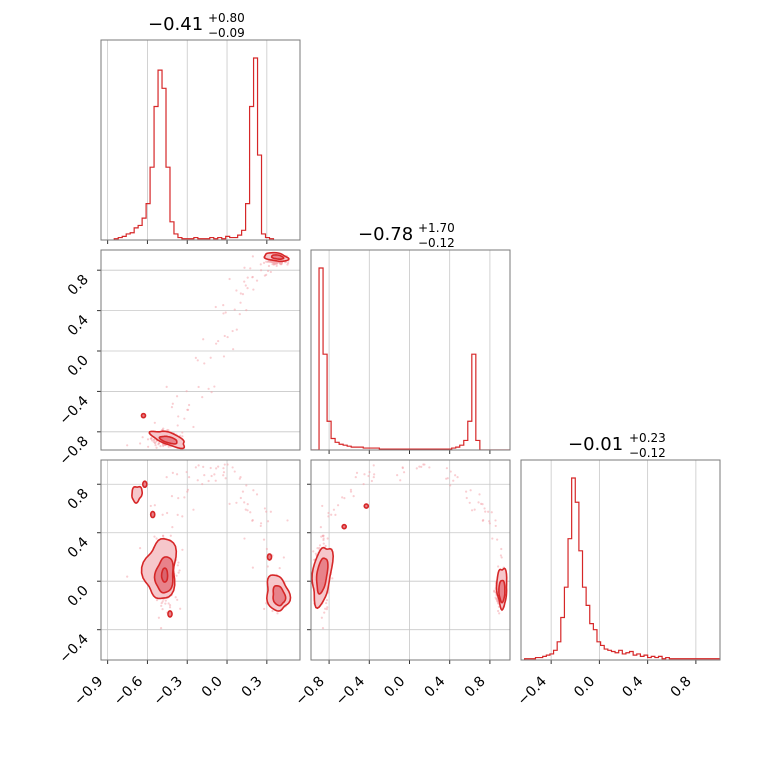  I want to click on tick-label-y: 0.0, so click(78, 596).